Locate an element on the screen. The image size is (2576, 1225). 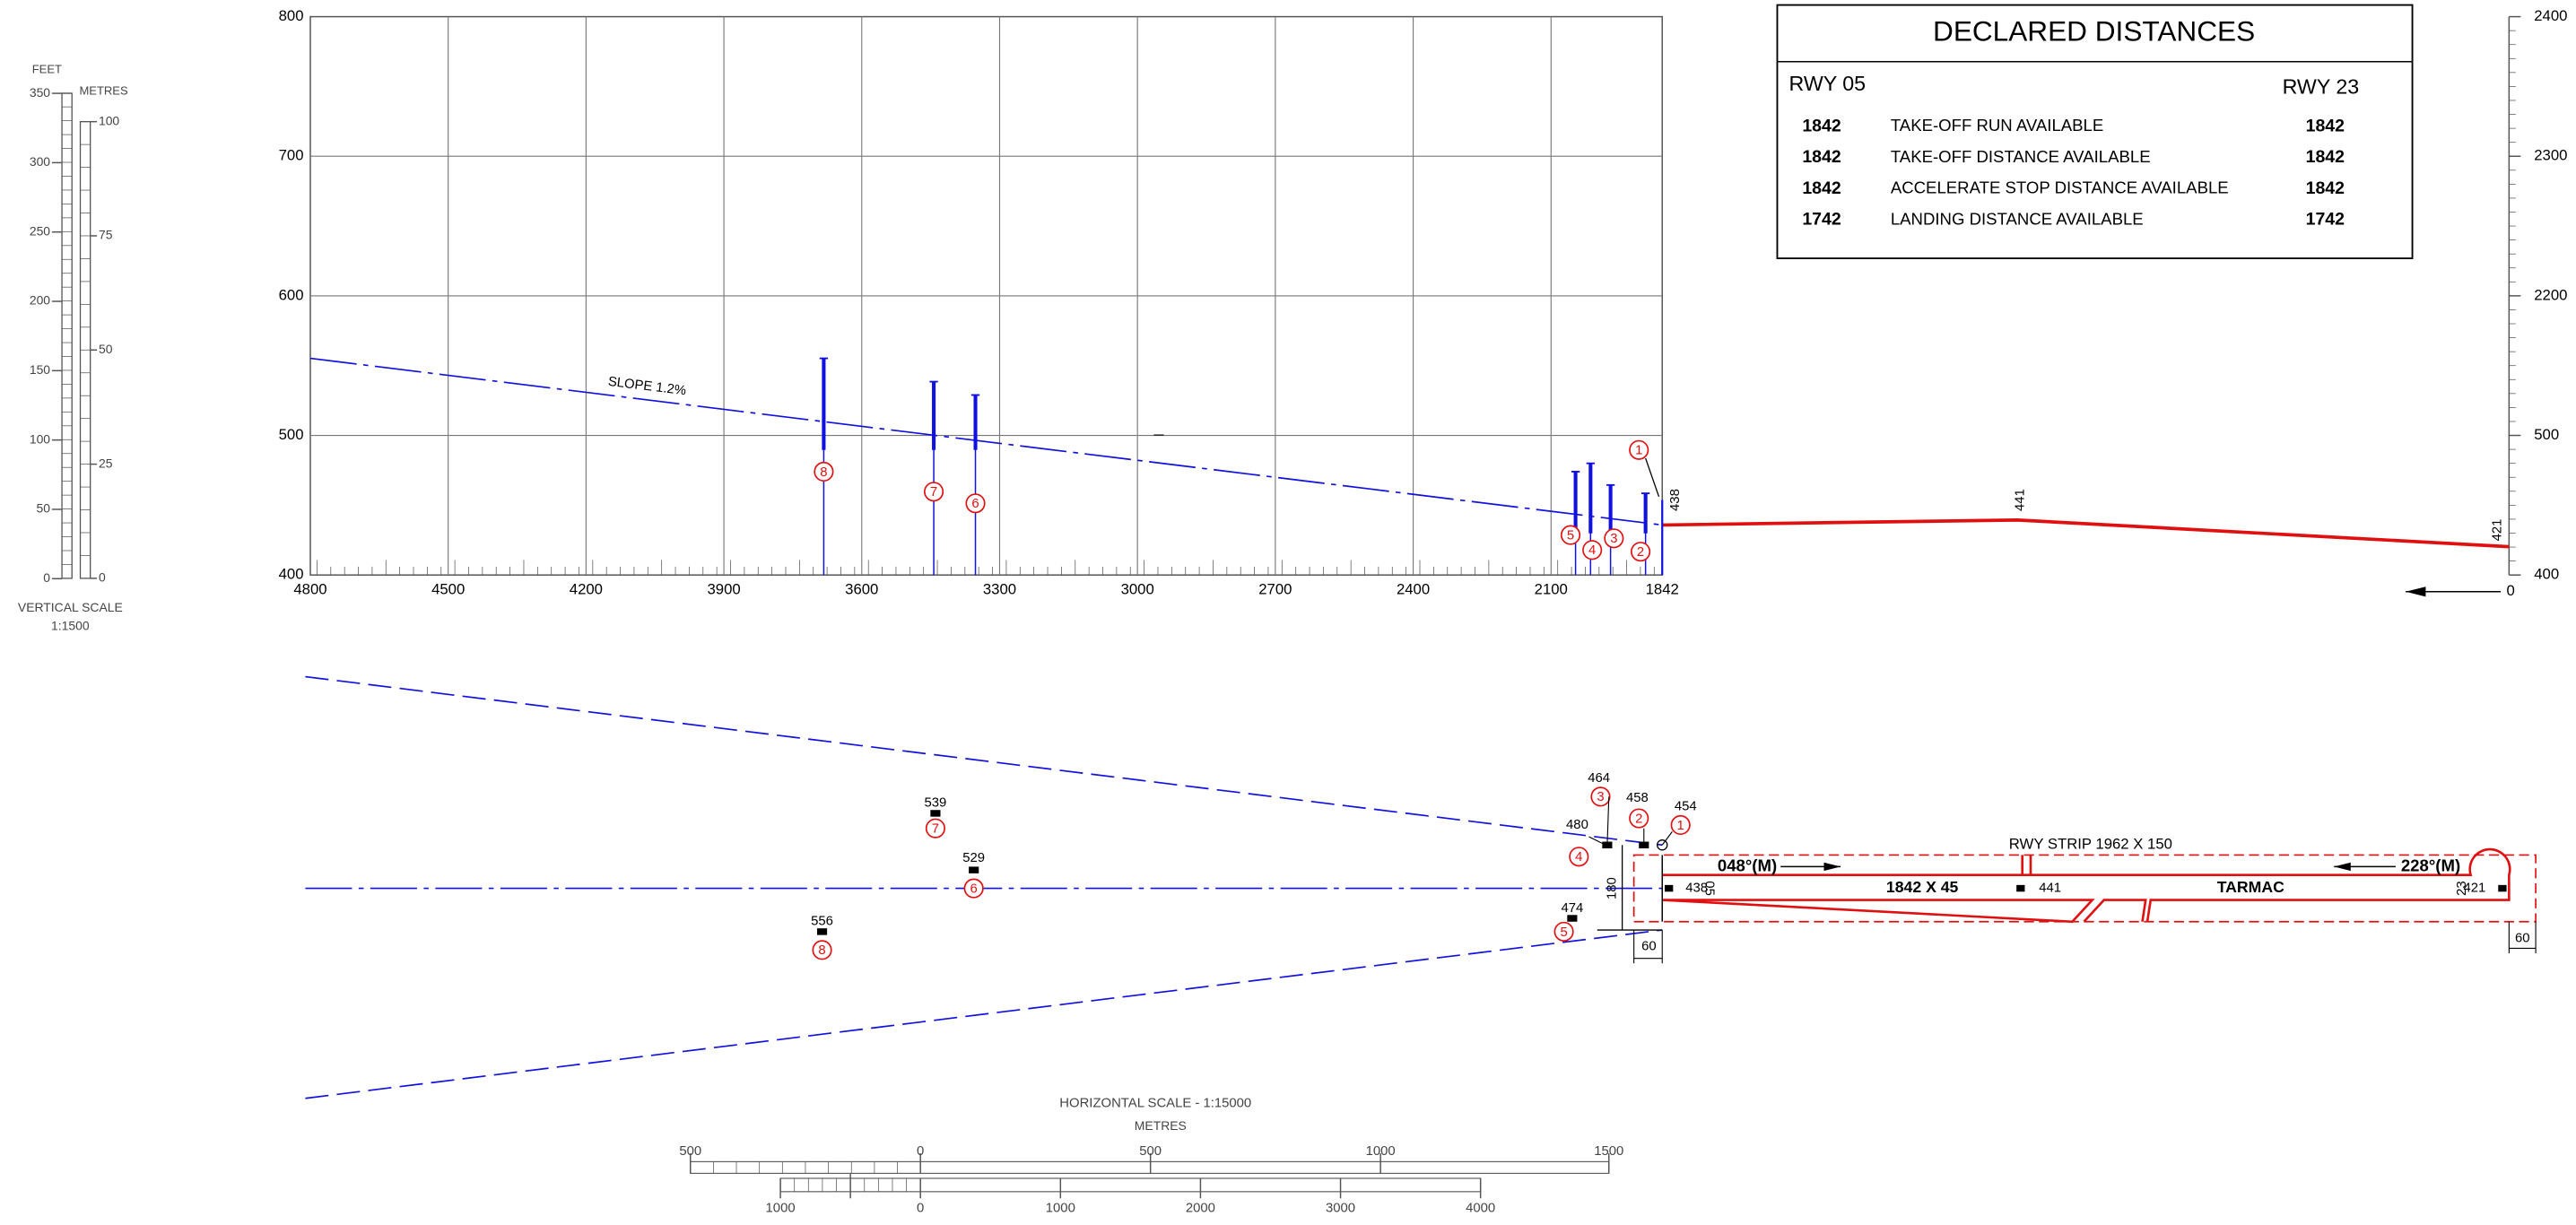
obstacle-elevation: 454 is located at coordinates (1686, 806).